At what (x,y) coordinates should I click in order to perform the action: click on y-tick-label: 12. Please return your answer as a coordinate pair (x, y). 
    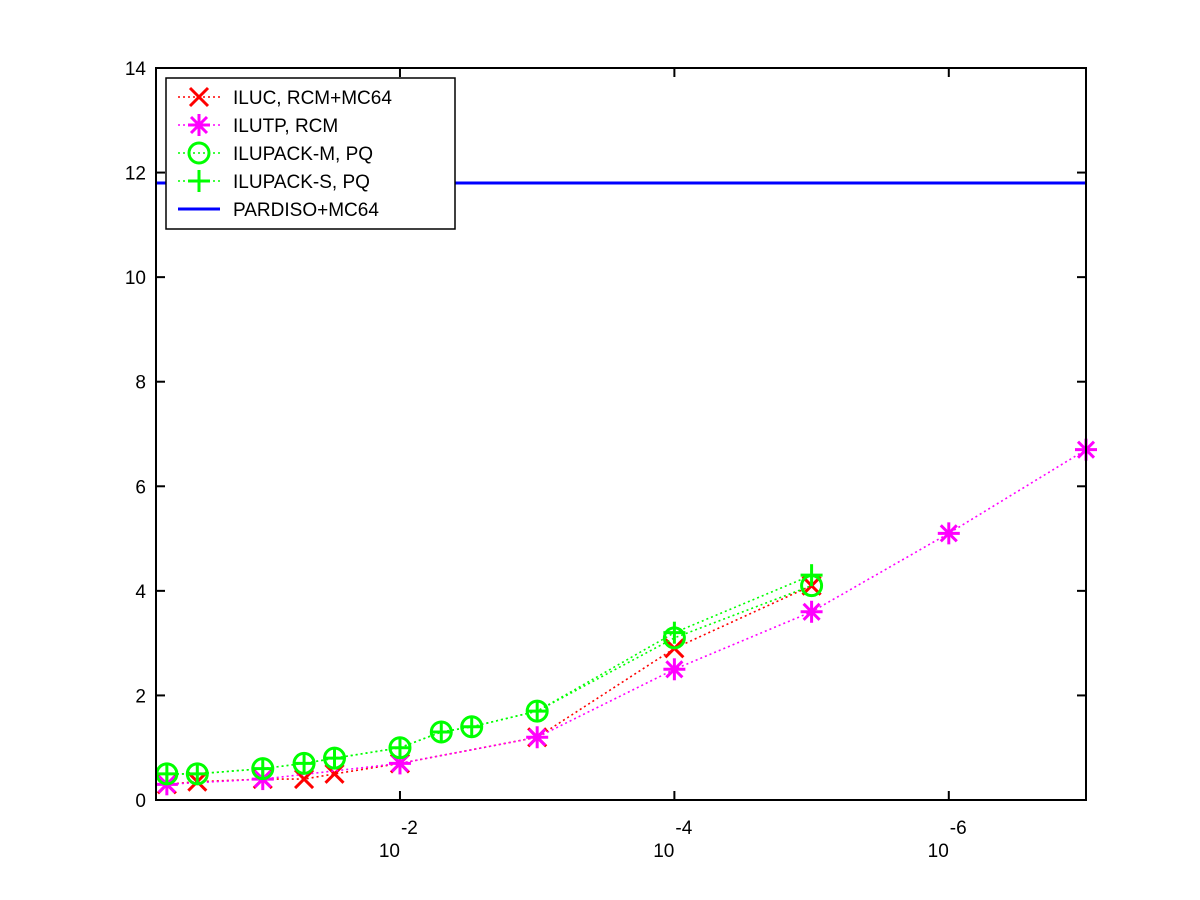
    Looking at the image, I should click on (135, 174).